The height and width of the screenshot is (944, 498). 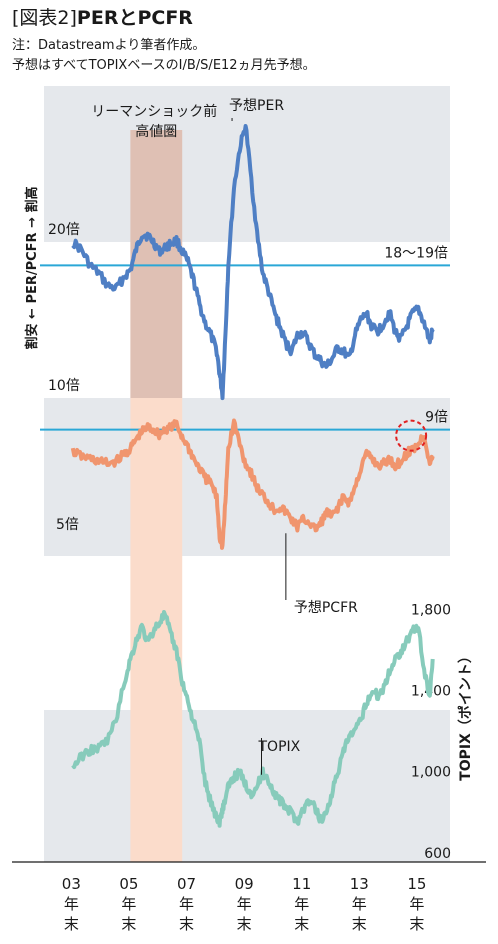 What do you see at coordinates (128, 884) in the screenshot?
I see `x-tick-number-1: 05` at bounding box center [128, 884].